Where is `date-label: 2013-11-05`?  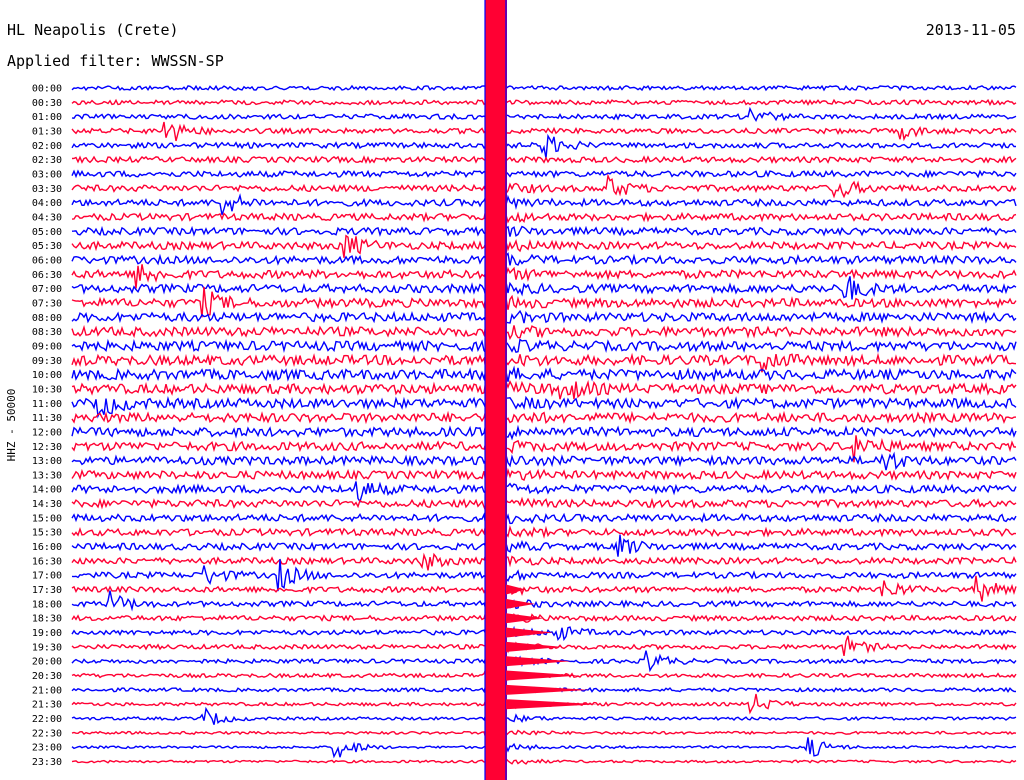
date-label: 2013-11-05 is located at coordinates (971, 30).